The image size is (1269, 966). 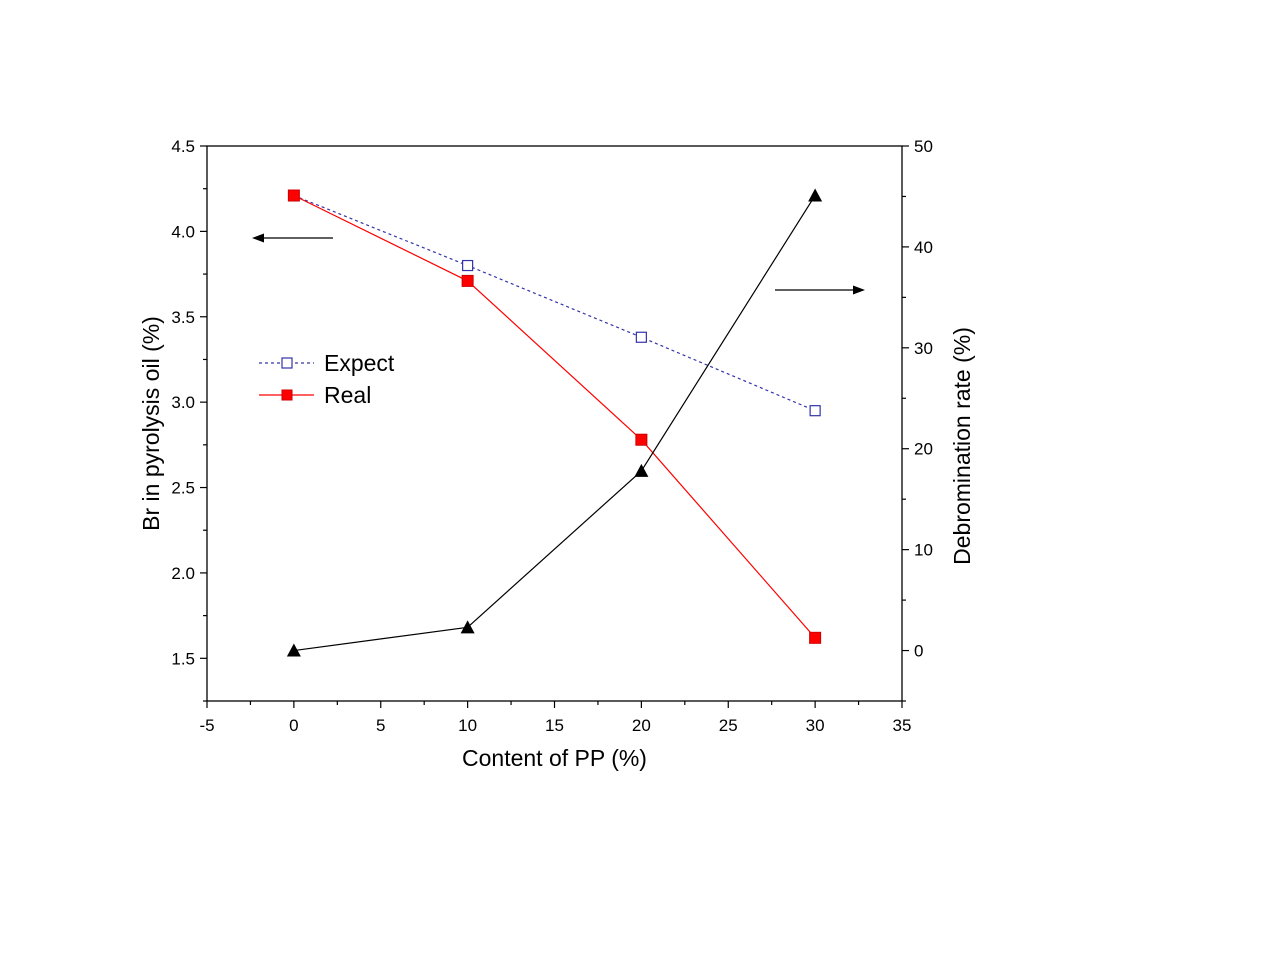 I want to click on x-tick-label: 5, so click(x=380, y=725).